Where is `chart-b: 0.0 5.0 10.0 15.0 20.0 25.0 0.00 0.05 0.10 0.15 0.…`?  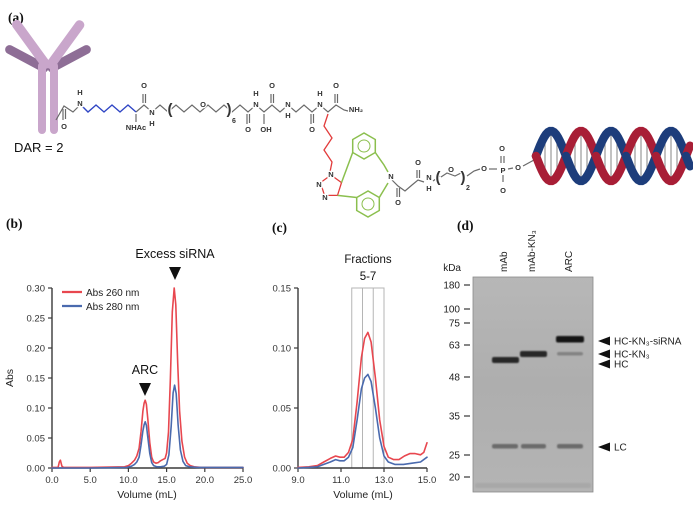 chart-b: 0.0 5.0 10.0 15.0 20.0 25.0 0.00 0.05 0.10 0.15 0.… is located at coordinates (140, 385).